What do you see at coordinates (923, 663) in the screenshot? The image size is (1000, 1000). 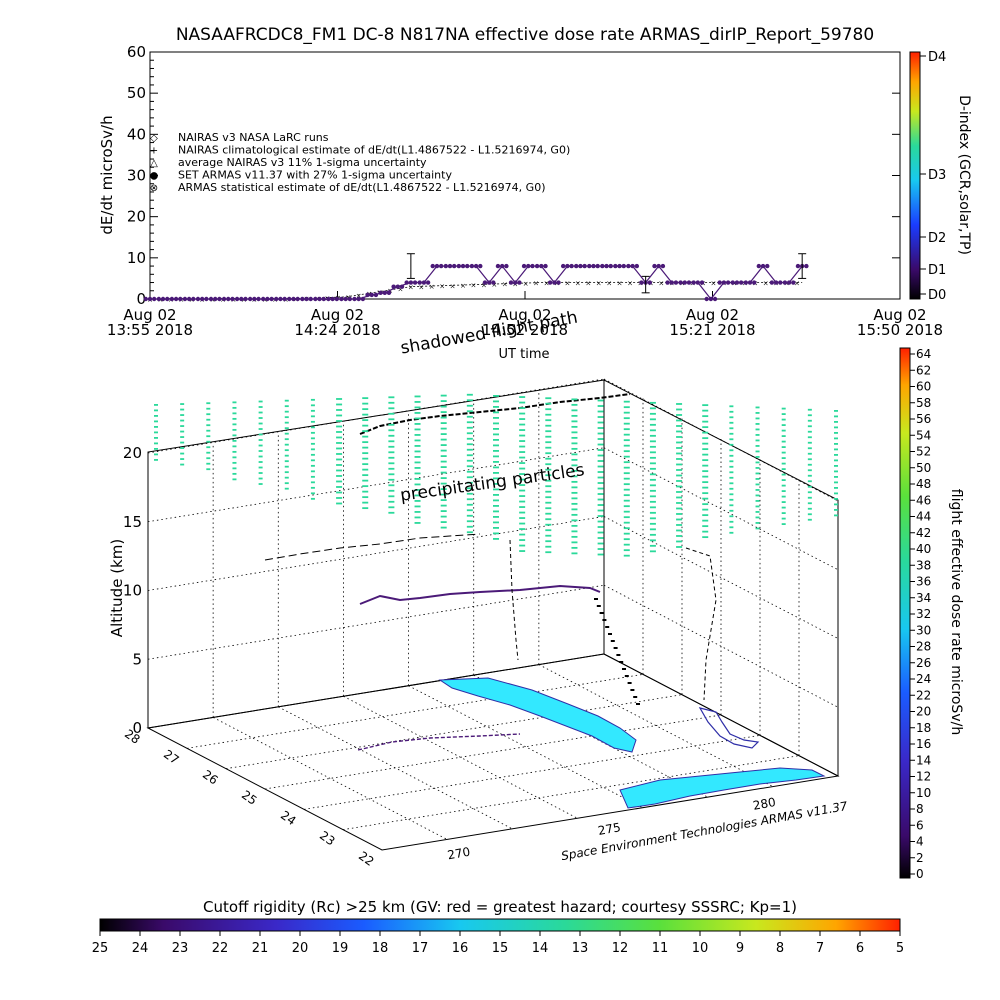 I see `dose-tick-label: 26` at bounding box center [923, 663].